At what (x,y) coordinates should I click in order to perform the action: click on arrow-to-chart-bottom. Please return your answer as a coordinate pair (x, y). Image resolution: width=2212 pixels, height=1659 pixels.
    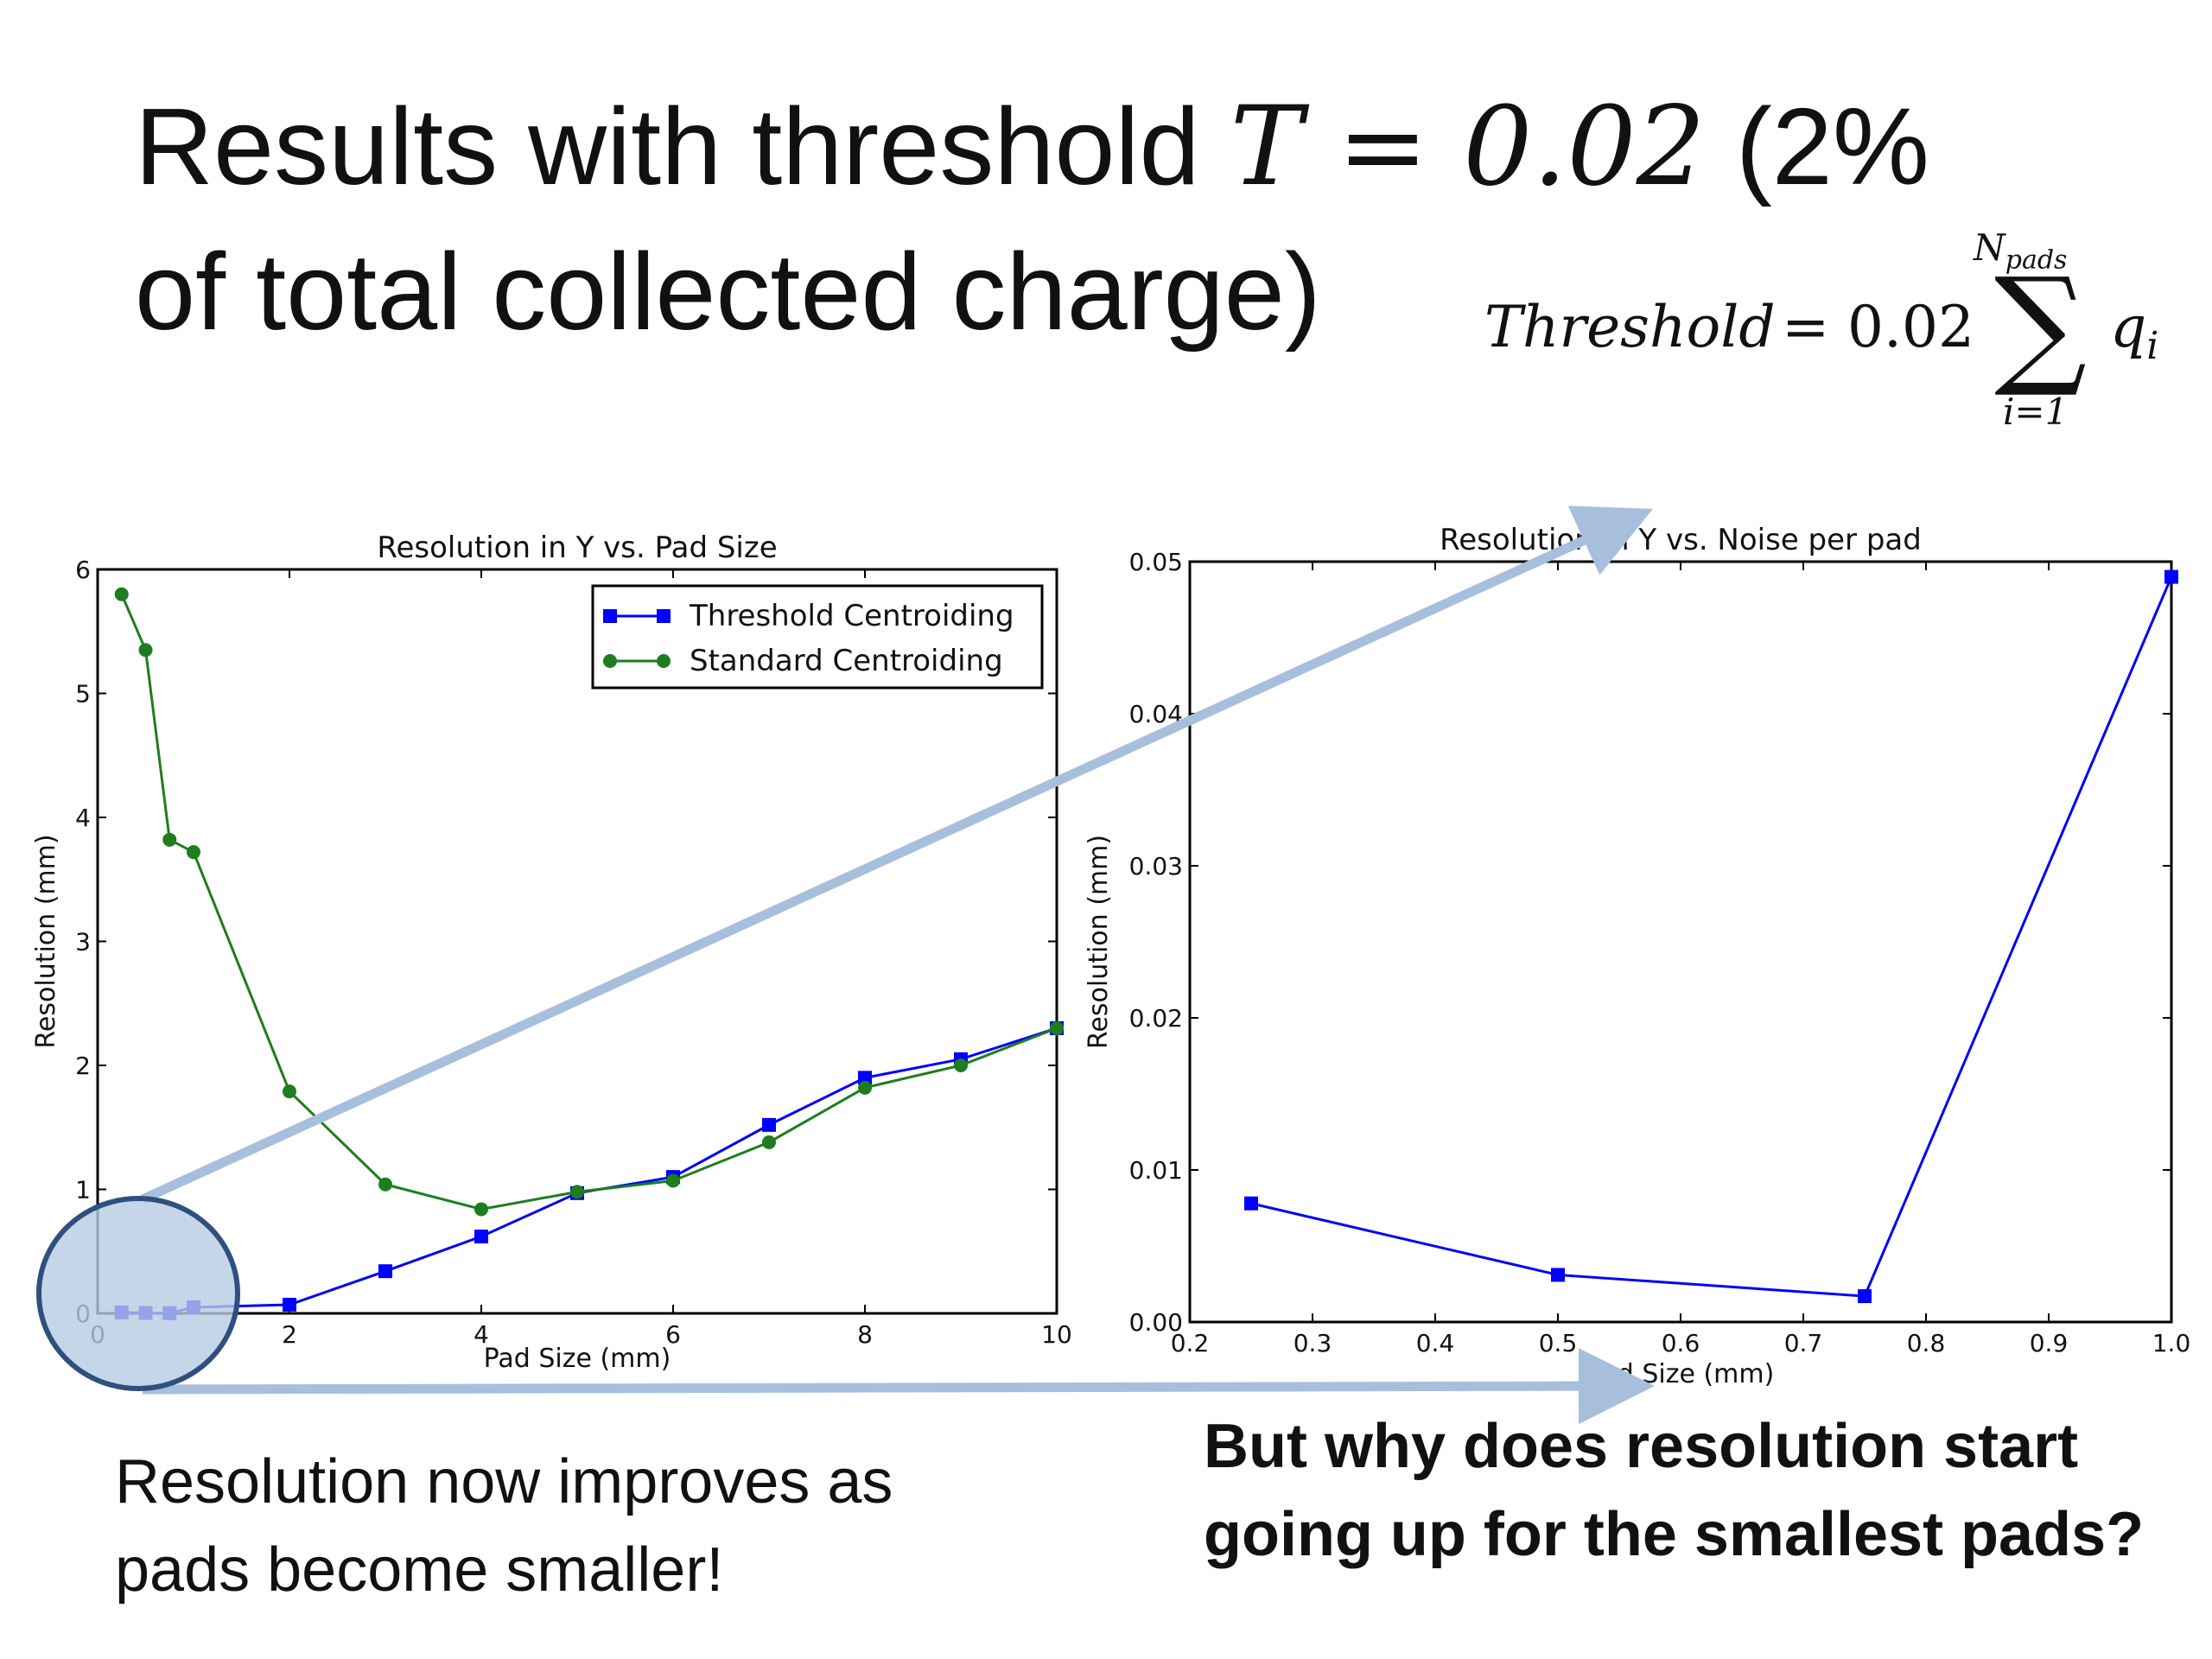
    Looking at the image, I should click on (898, 1386).